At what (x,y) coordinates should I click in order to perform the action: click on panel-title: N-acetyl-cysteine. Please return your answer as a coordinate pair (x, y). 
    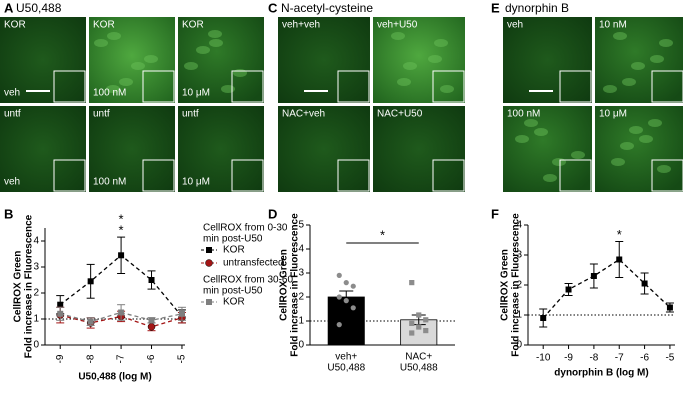
    Looking at the image, I should click on (327, 8).